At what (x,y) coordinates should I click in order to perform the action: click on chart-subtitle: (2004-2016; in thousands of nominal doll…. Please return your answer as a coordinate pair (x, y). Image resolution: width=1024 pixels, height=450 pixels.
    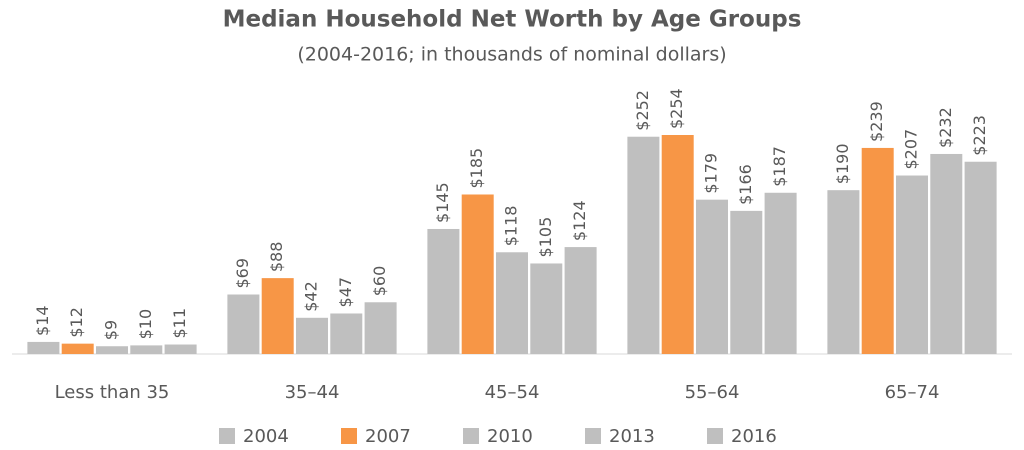
    Looking at the image, I should click on (511, 55).